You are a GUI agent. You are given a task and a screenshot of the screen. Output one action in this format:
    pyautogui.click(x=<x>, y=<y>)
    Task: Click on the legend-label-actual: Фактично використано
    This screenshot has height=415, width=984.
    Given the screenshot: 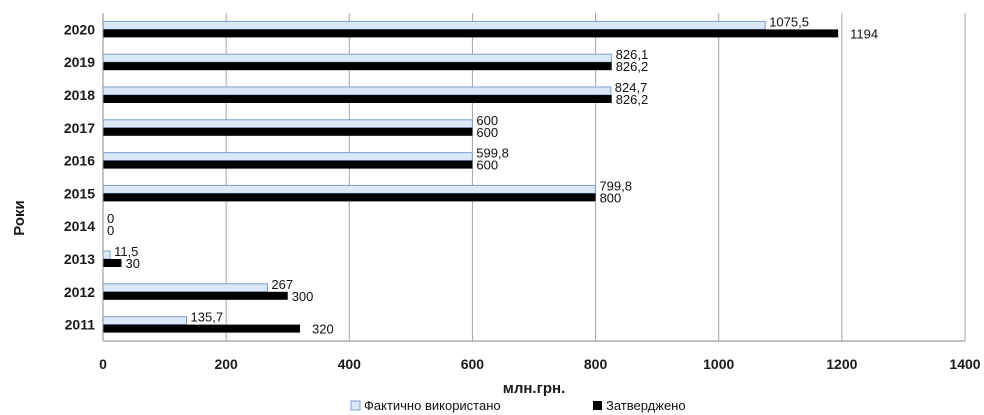 What is the action you would take?
    pyautogui.click(x=432, y=405)
    